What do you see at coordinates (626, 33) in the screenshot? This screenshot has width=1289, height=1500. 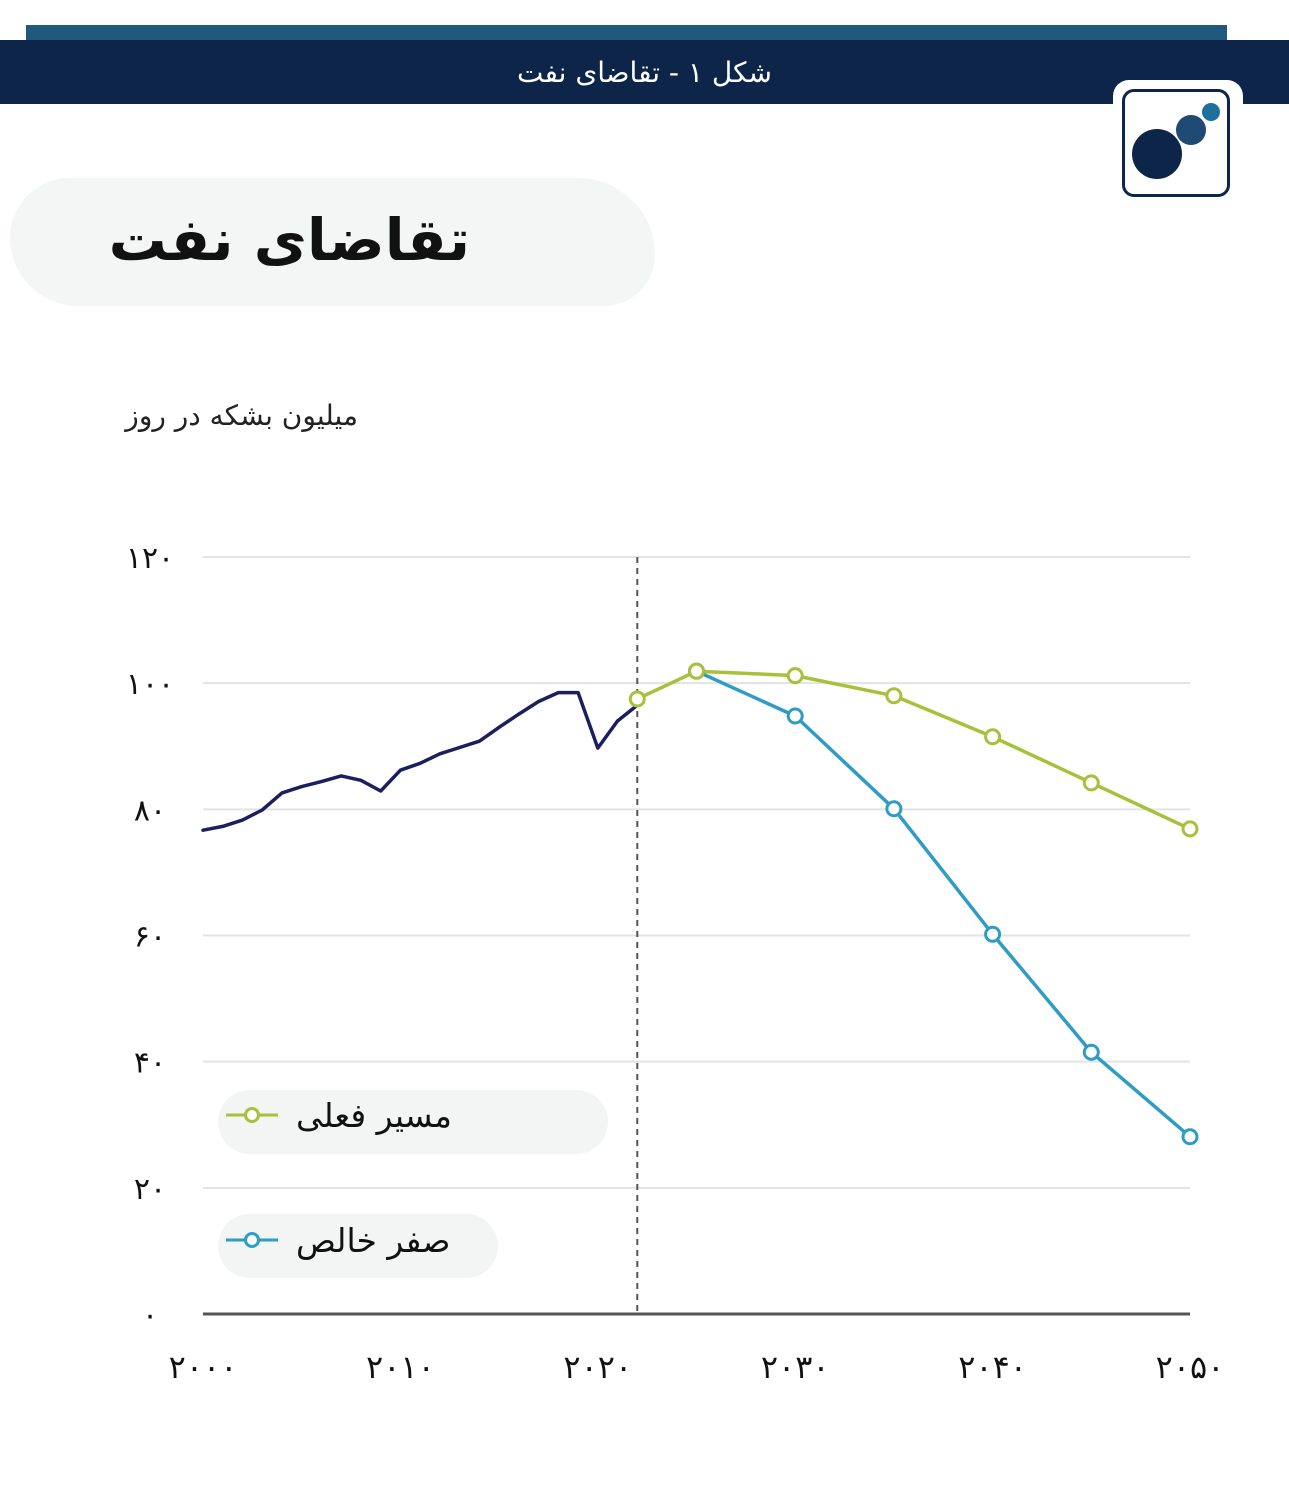 I see `header-accent-strip` at bounding box center [626, 33].